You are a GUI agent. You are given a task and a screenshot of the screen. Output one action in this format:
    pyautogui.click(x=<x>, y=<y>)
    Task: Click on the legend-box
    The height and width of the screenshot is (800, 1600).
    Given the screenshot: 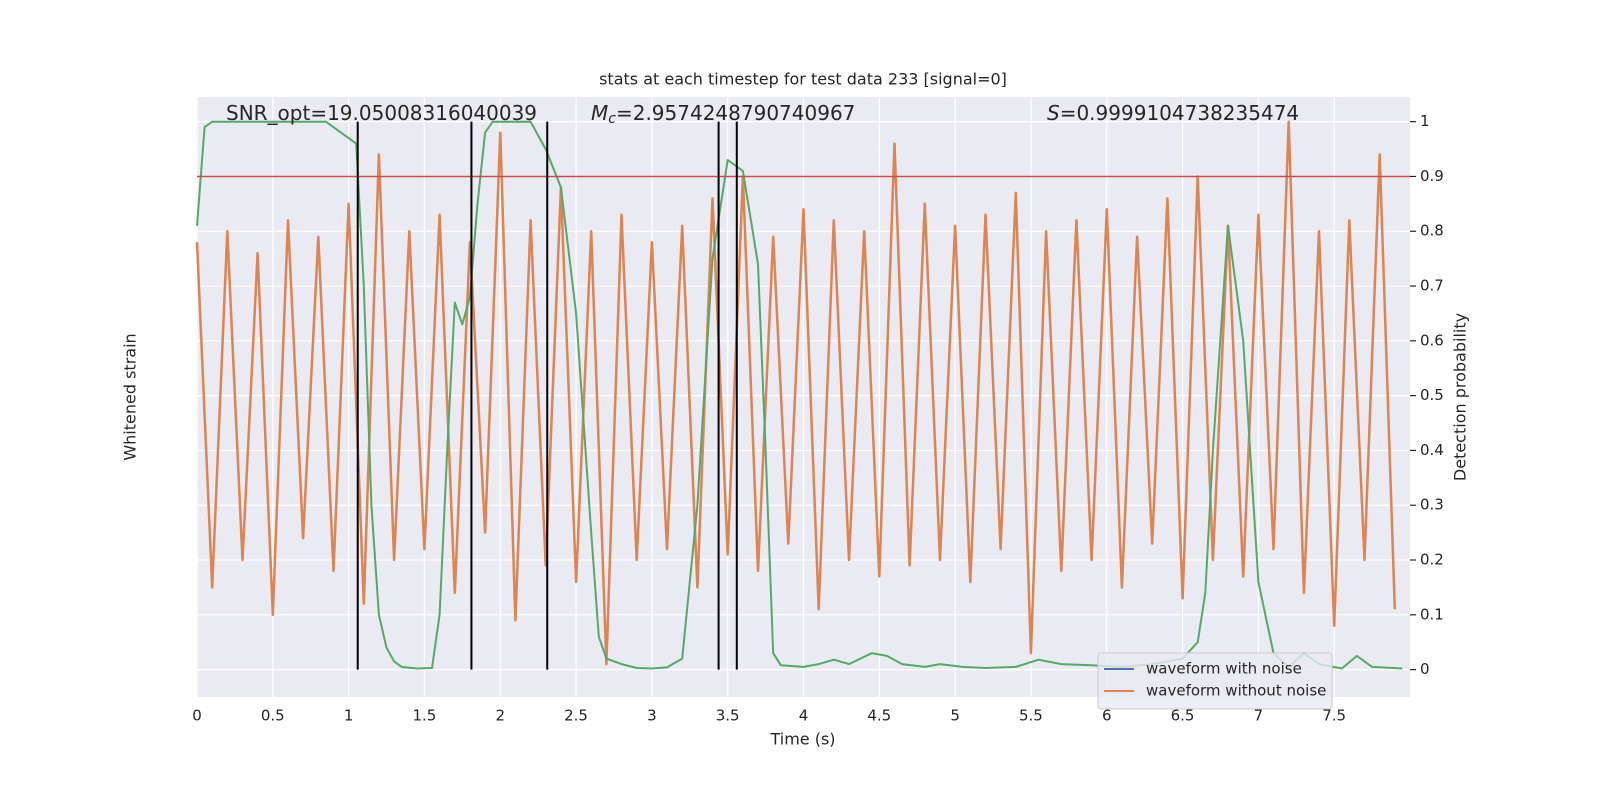 What is the action you would take?
    pyautogui.click(x=1215, y=681)
    